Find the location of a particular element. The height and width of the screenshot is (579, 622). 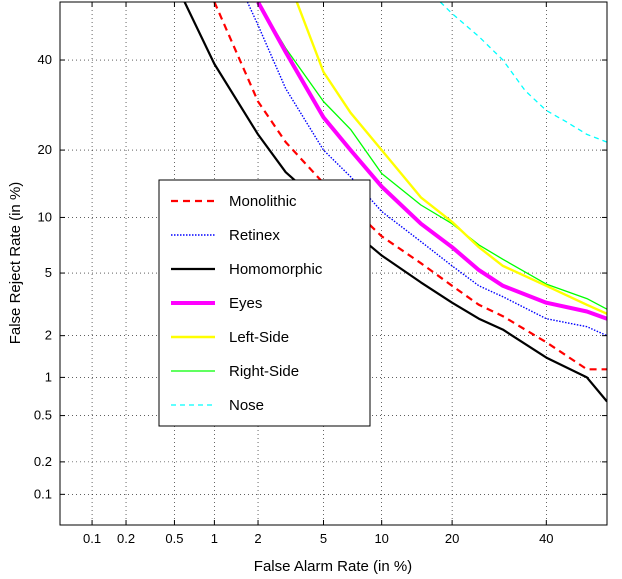

x-tick-label: 0.1 is located at coordinates (92, 538).